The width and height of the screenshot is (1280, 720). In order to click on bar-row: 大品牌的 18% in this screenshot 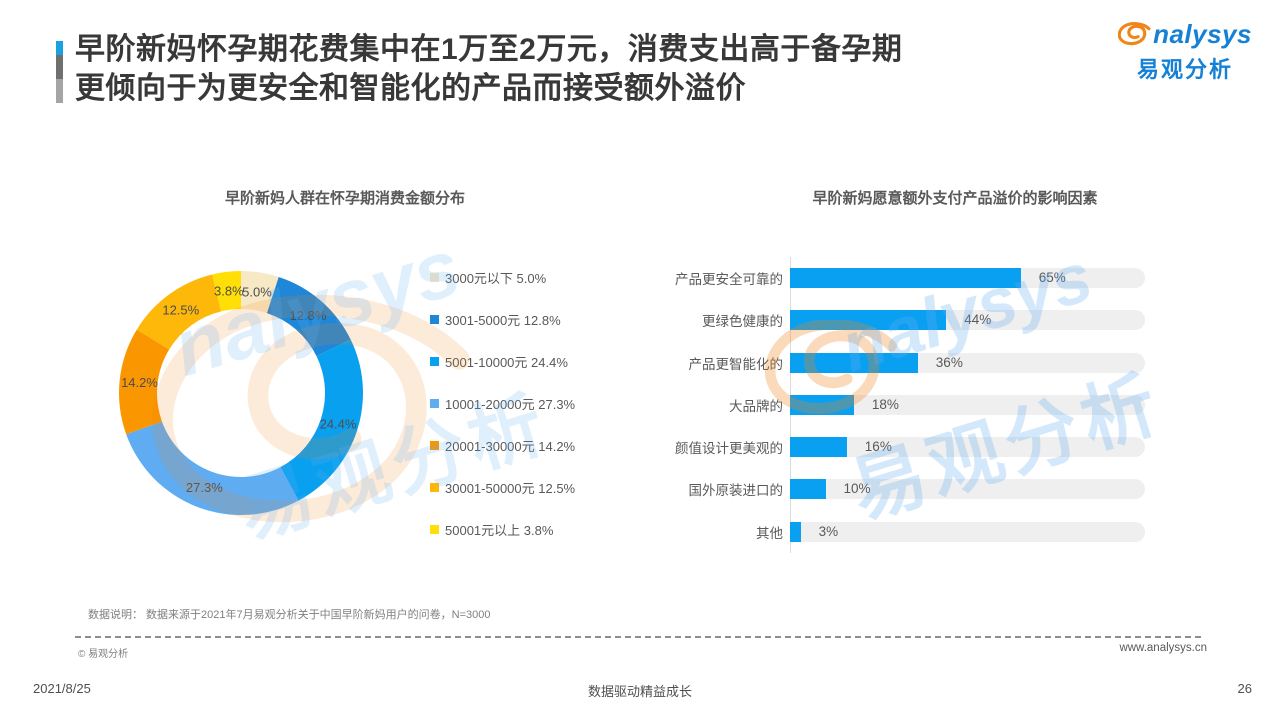, I will do `click(904, 404)`.